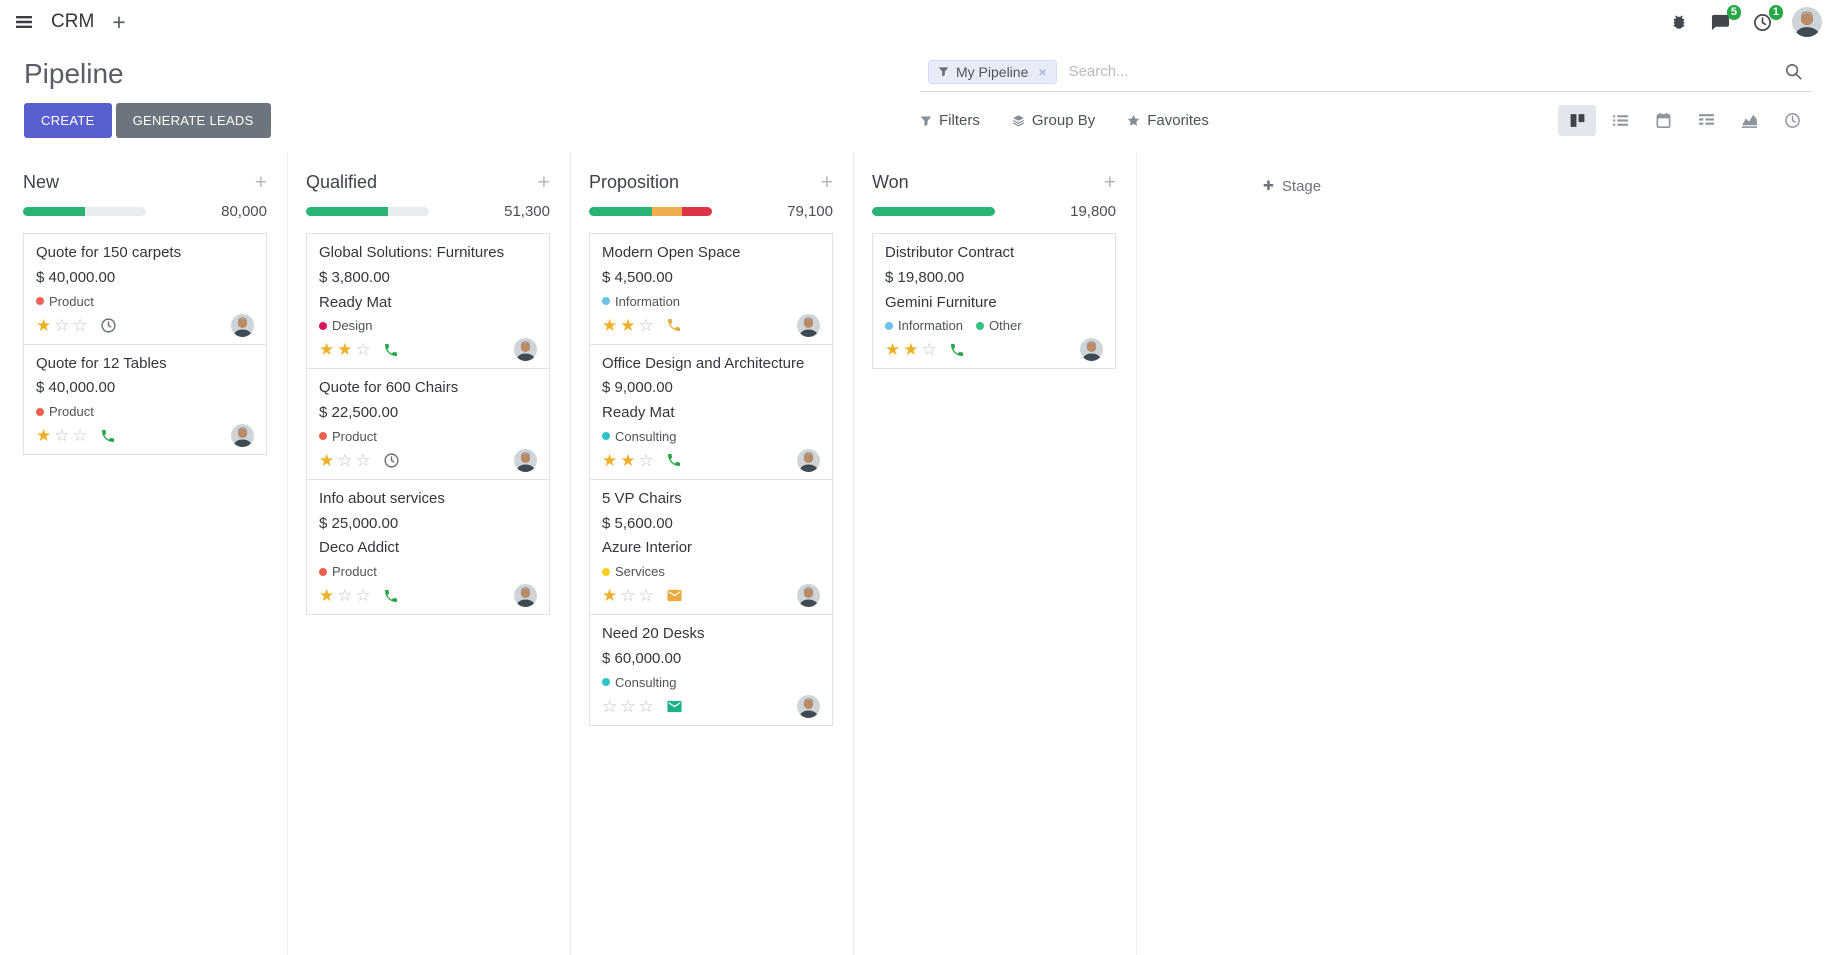 Image resolution: width=1838 pixels, height=955 pixels. I want to click on tag-color-dot, so click(606, 571).